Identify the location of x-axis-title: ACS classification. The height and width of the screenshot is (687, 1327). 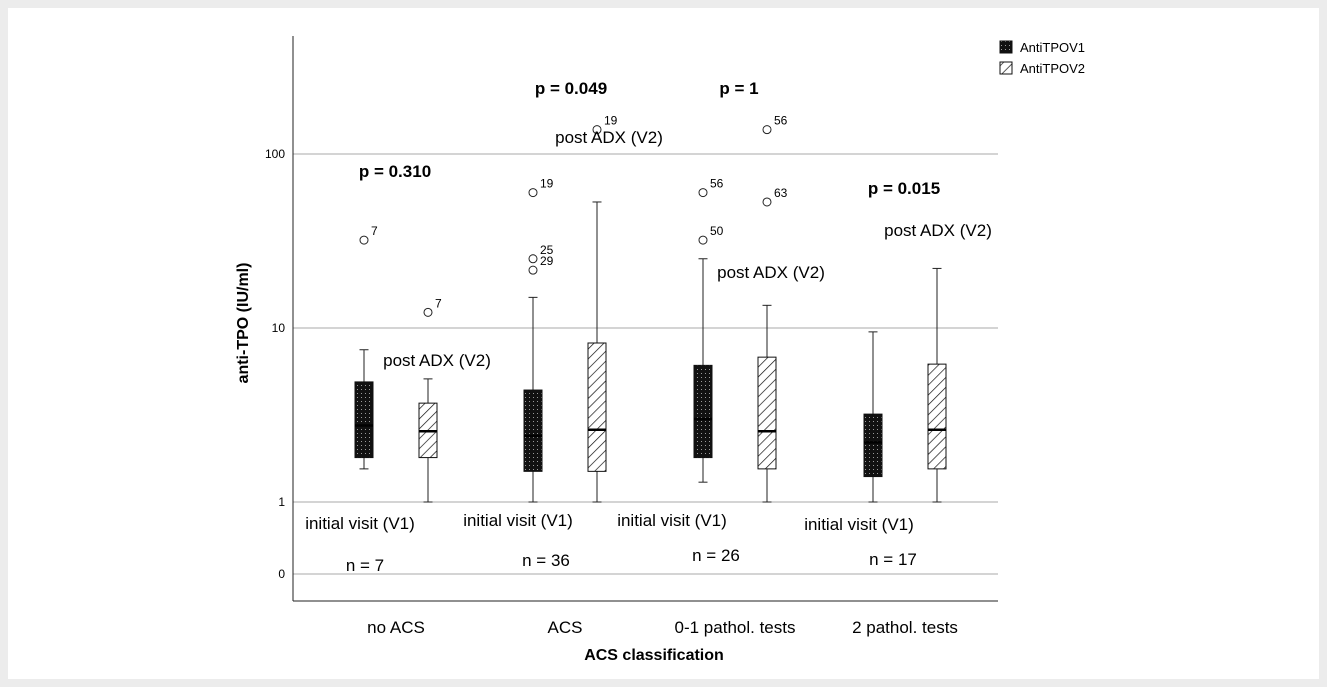
(654, 655).